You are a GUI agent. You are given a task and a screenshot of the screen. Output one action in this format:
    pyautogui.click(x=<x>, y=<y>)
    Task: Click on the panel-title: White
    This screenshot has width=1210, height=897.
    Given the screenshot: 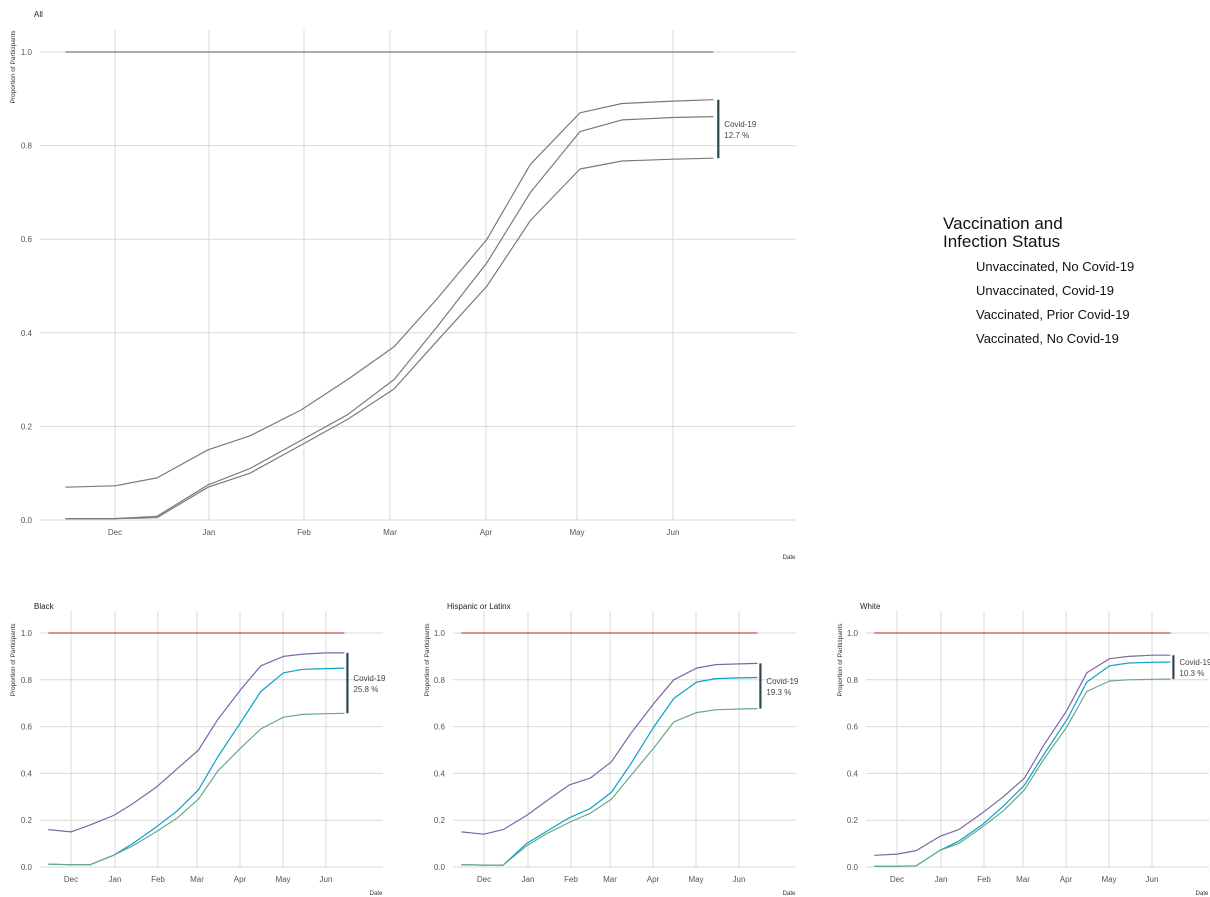 What is the action you would take?
    pyautogui.click(x=870, y=606)
    